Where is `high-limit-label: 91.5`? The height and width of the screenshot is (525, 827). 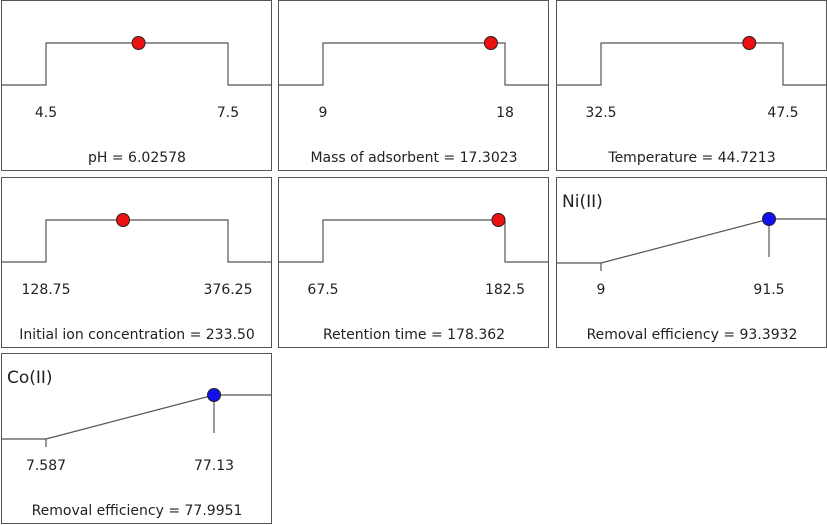 high-limit-label: 91.5 is located at coordinates (768, 290).